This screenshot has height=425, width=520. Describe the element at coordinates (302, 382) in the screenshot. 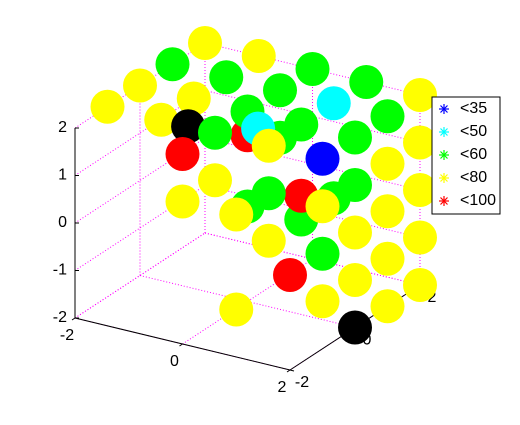

I see `y-tick-label: -2` at that location.